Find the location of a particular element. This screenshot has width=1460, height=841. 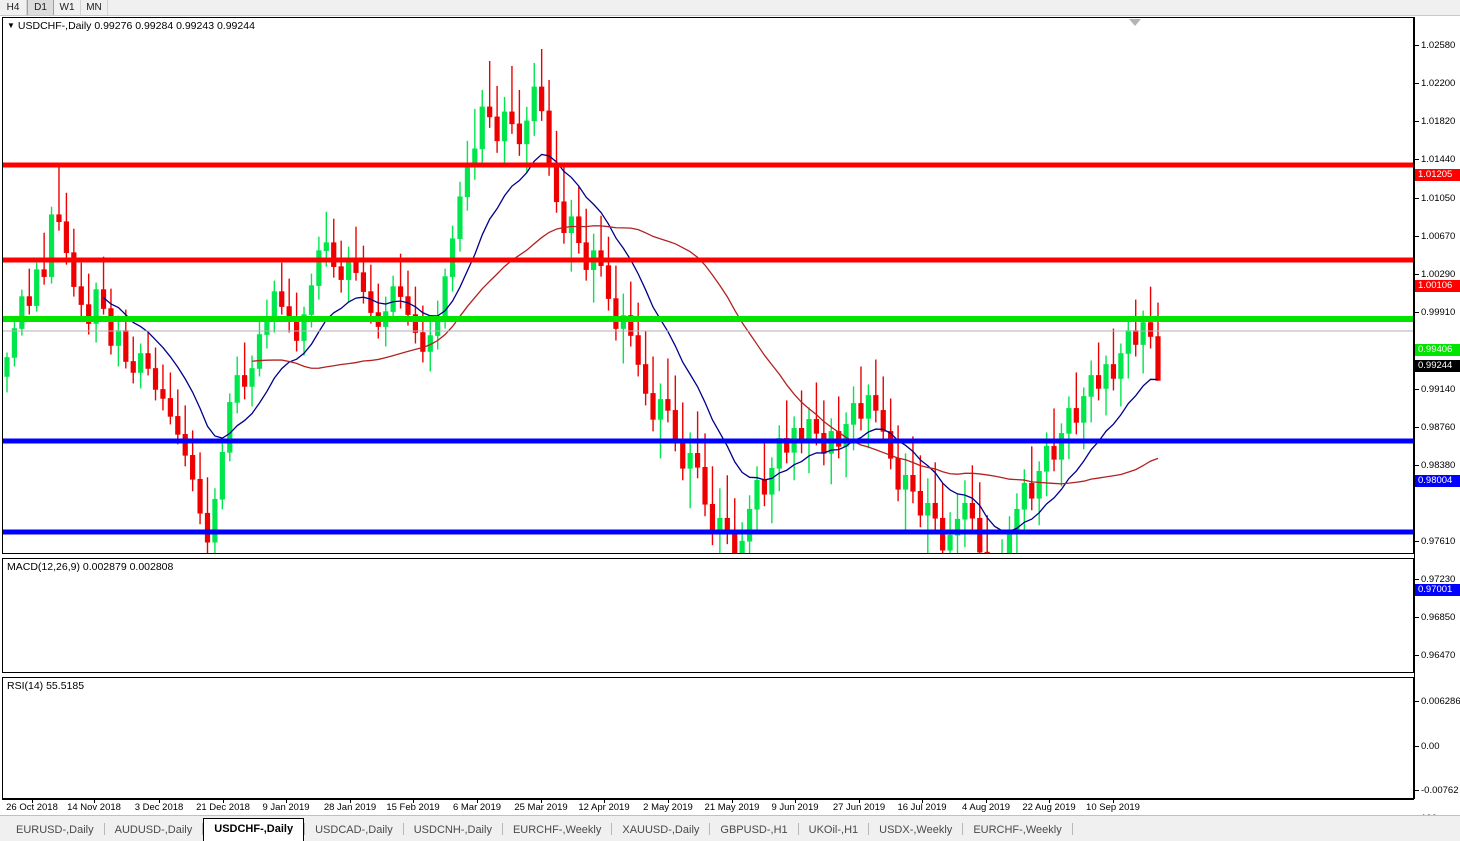

time-axis-label: 12 Apr 2019 is located at coordinates (604, 807).